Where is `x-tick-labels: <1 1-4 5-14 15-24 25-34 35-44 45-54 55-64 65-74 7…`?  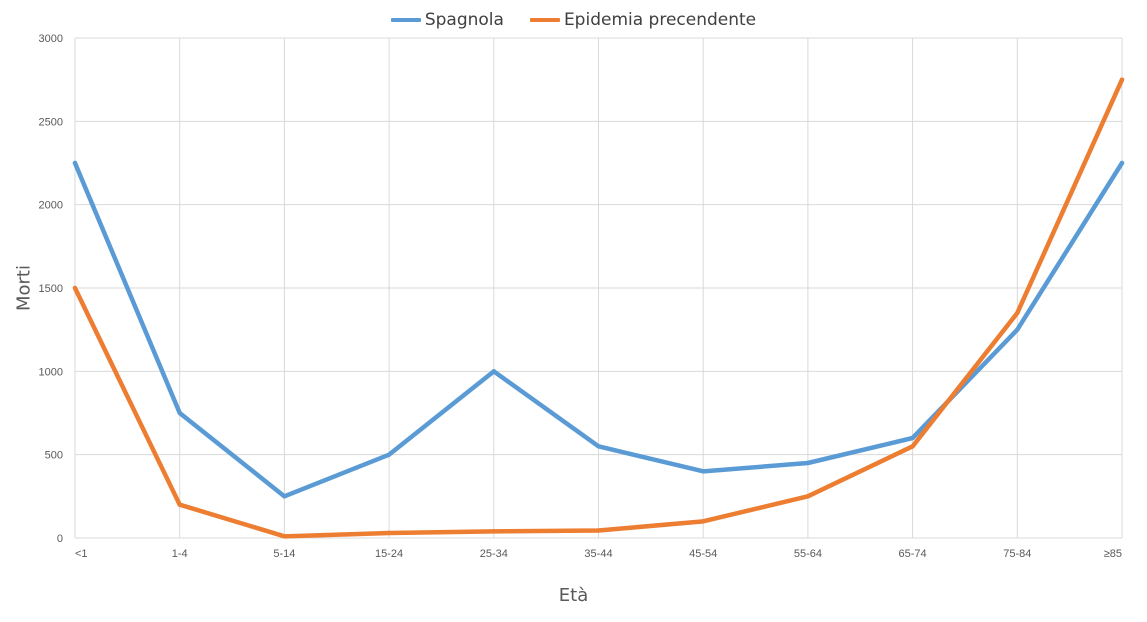
x-tick-labels: <1 1-4 5-14 15-24 25-34 35-44 45-54 55-64 65-74 7… is located at coordinates (598, 554).